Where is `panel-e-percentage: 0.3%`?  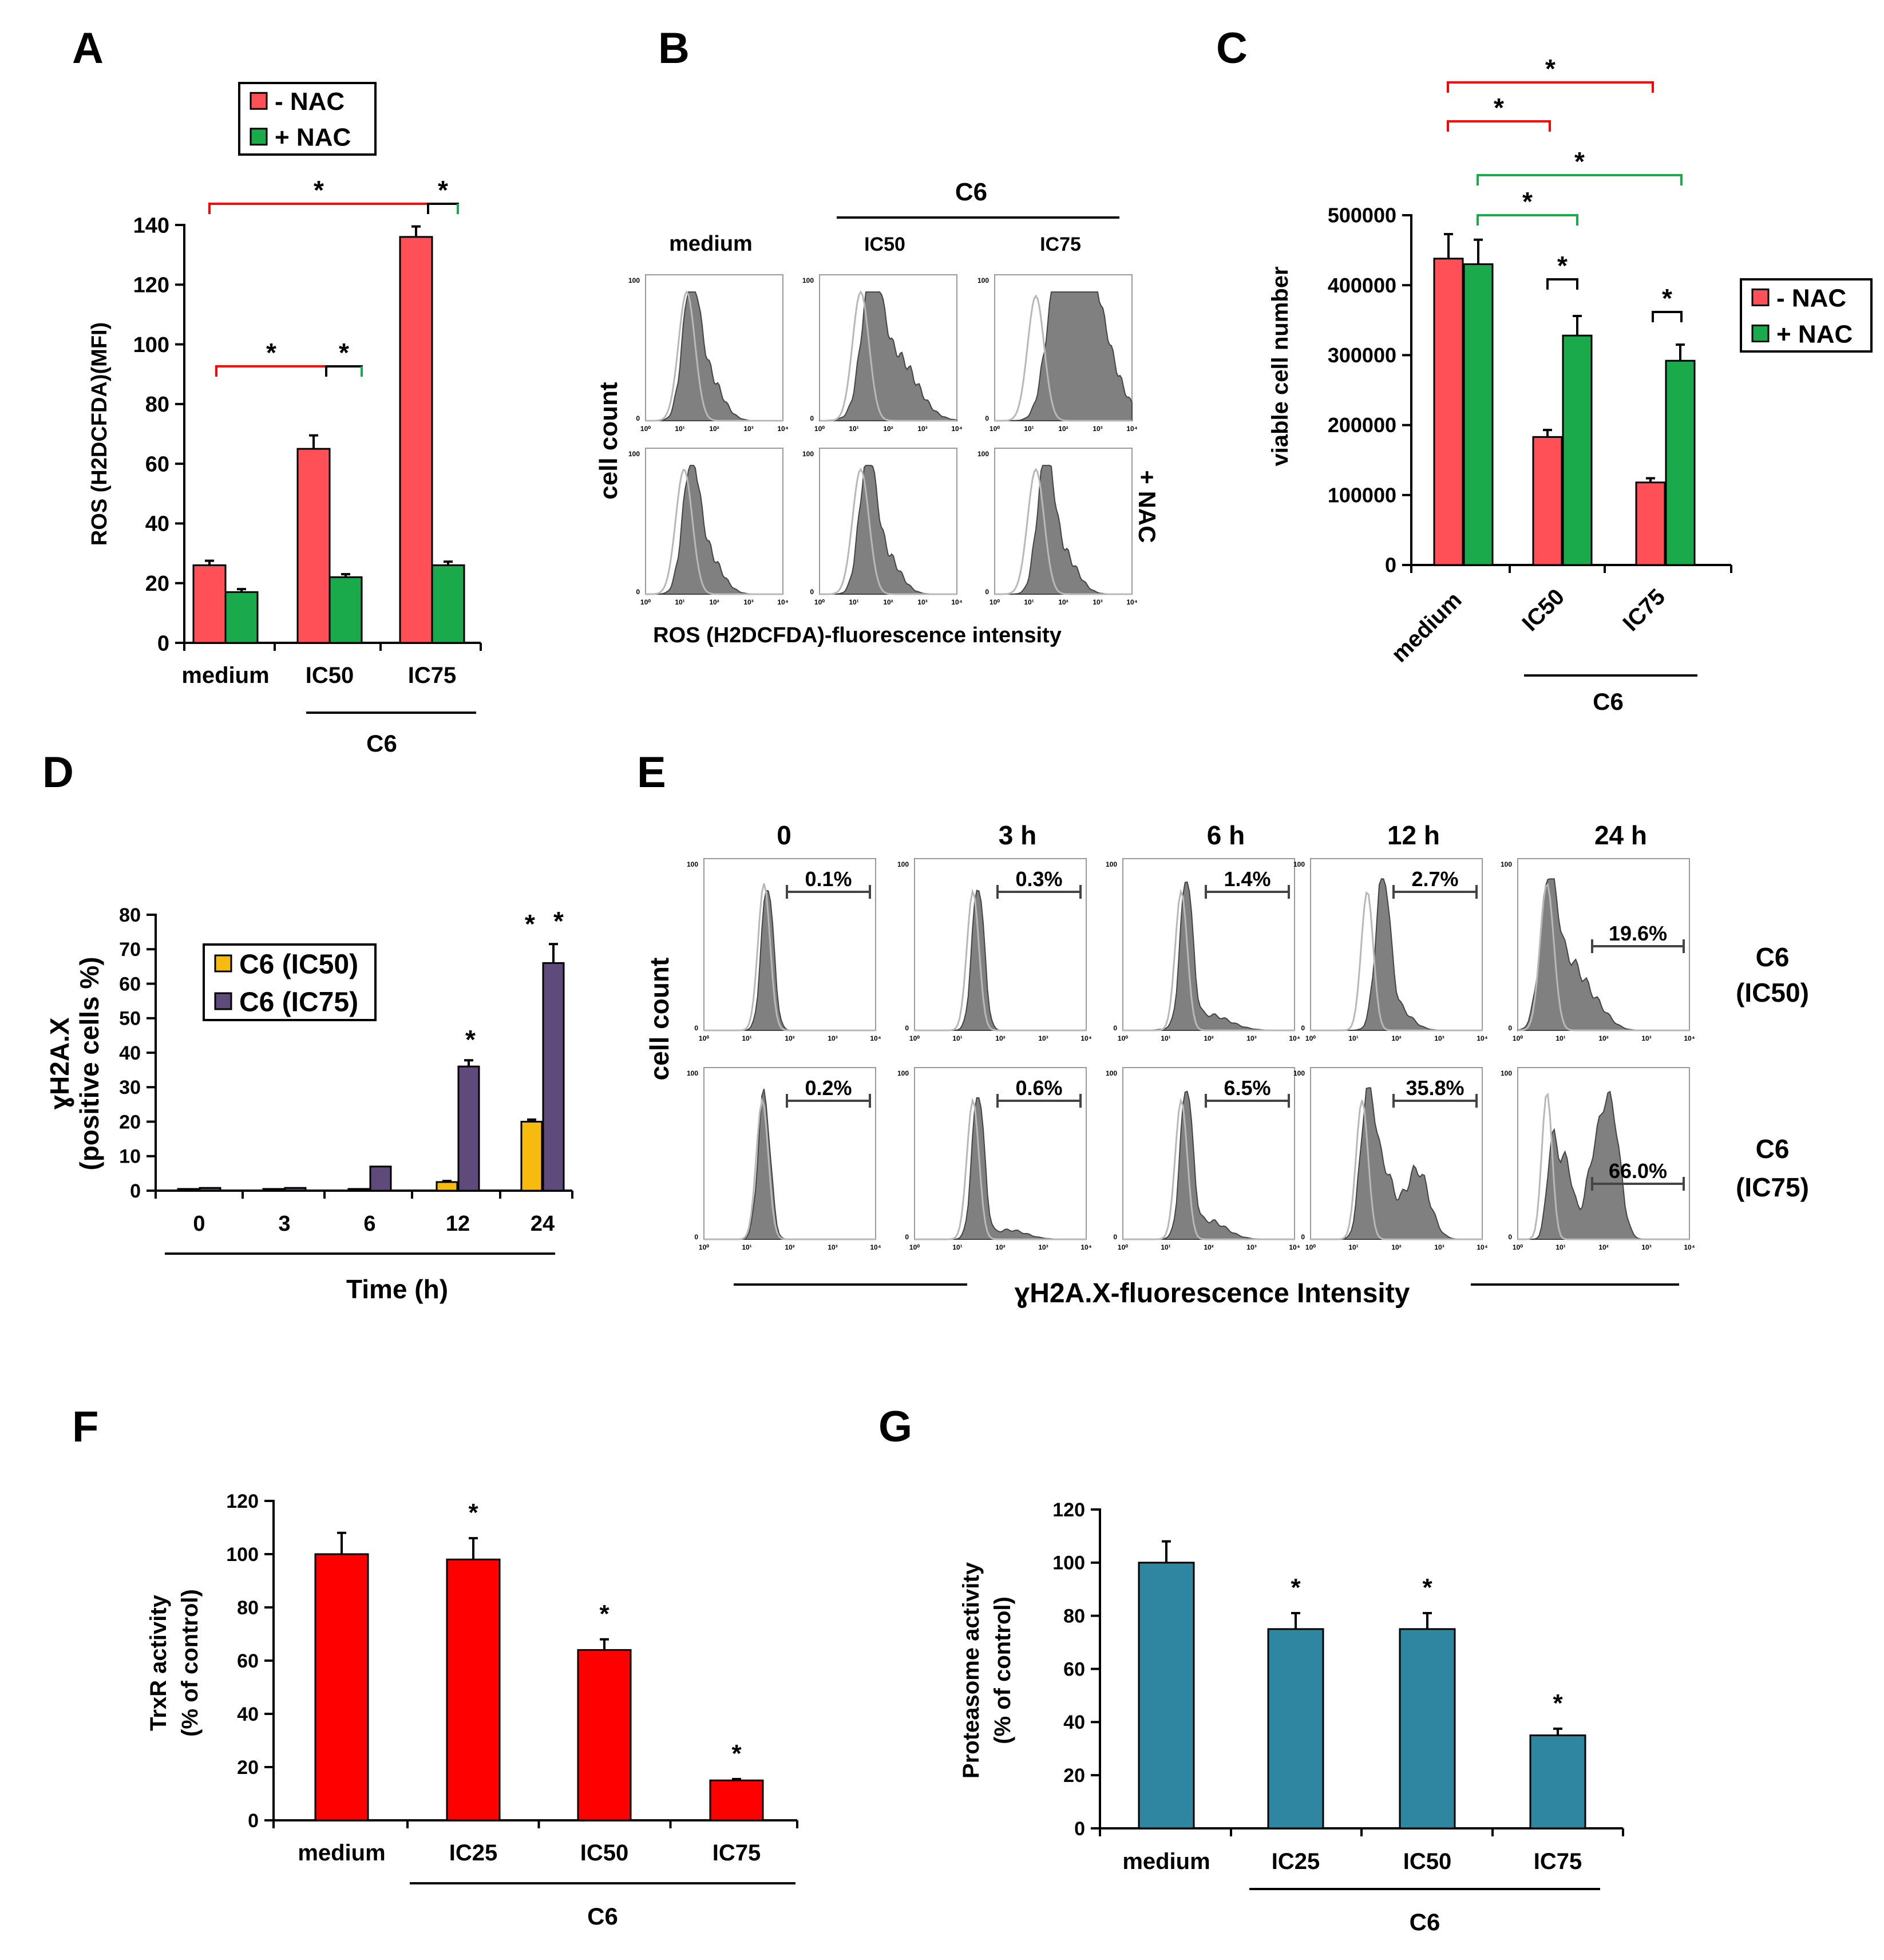 panel-e-percentage: 0.3% is located at coordinates (1038, 879).